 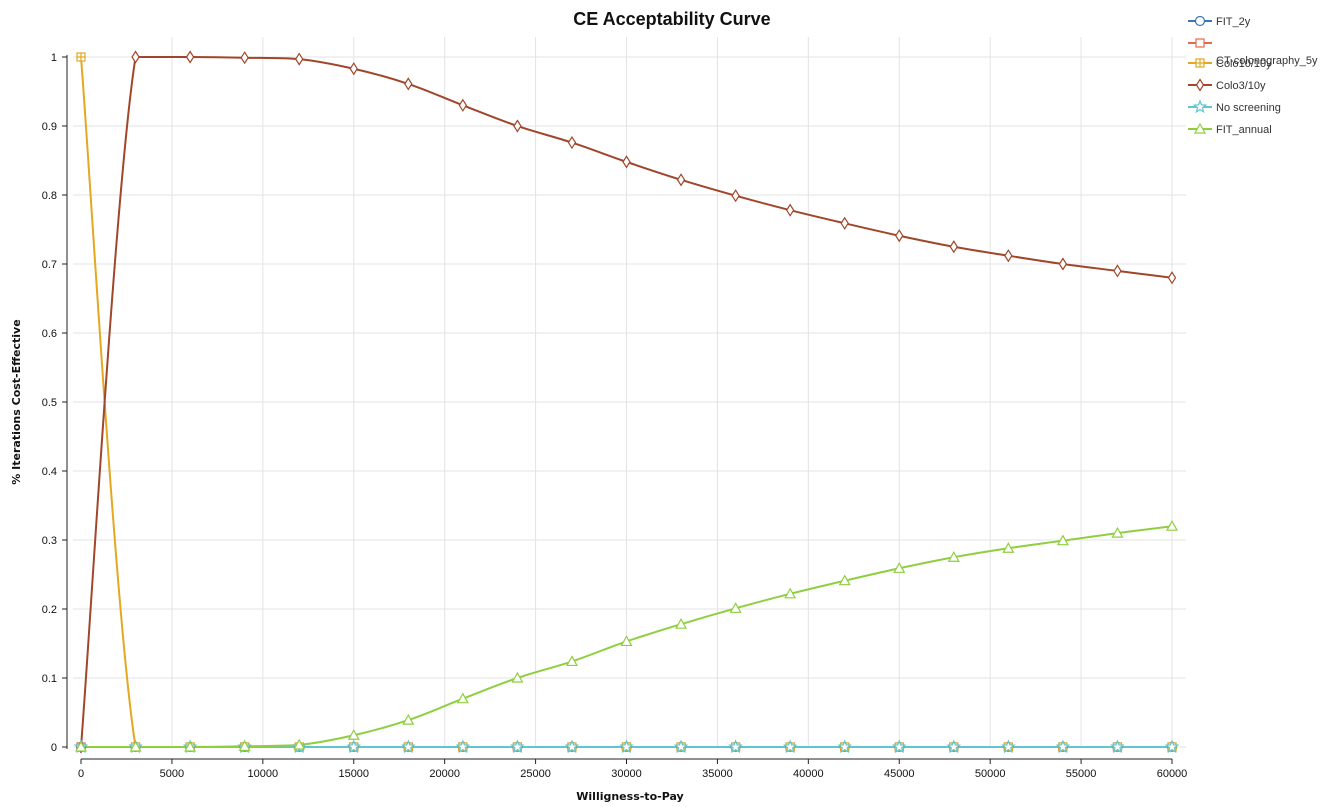 I want to click on y-tick-label: 0.1, so click(x=49, y=679).